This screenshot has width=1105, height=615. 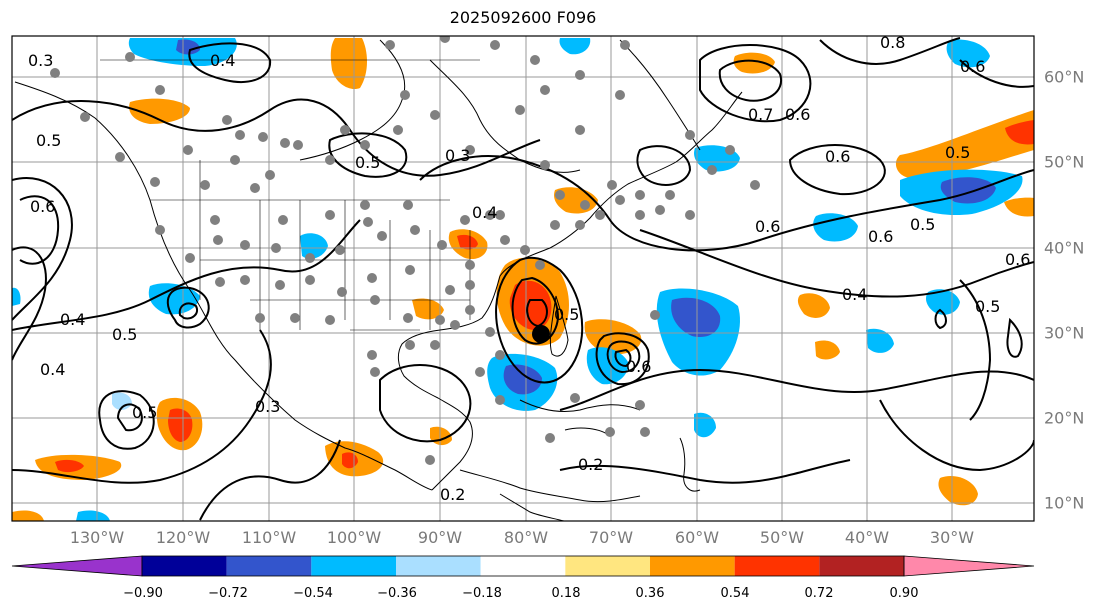 I want to click on colorbar-tick-label: −0.54, so click(x=313, y=593).